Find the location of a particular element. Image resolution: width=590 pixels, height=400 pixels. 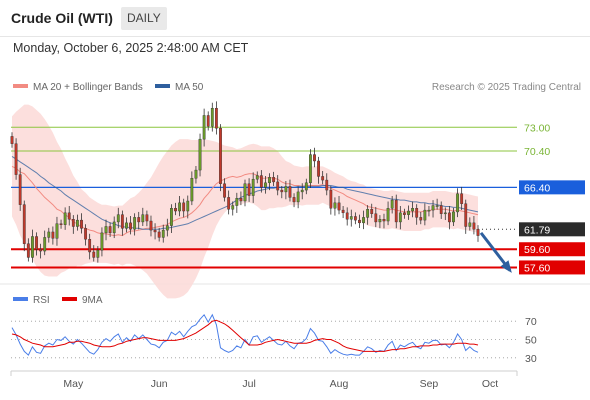

research-credit: Research © 2025 Trading Central is located at coordinates (506, 87).